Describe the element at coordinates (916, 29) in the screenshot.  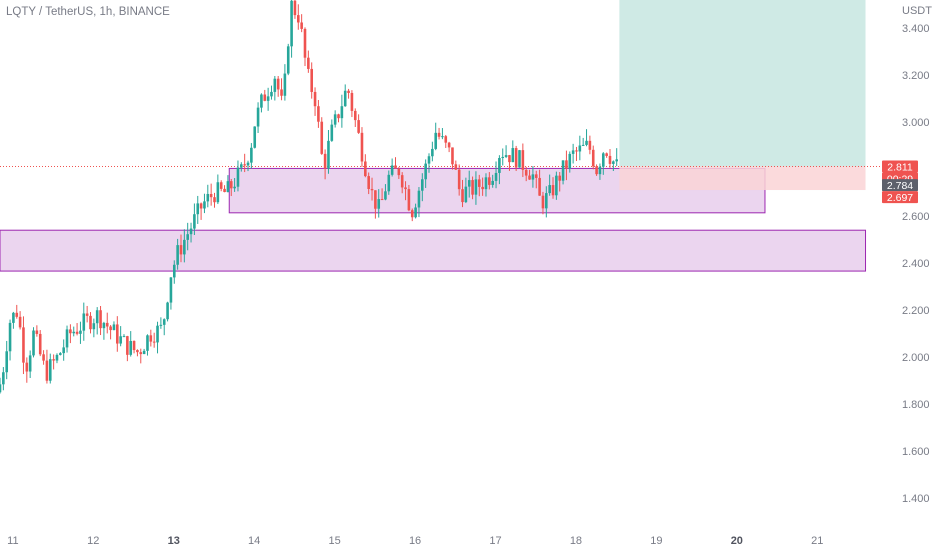
I see `y-tick-label: 3.400` at that location.